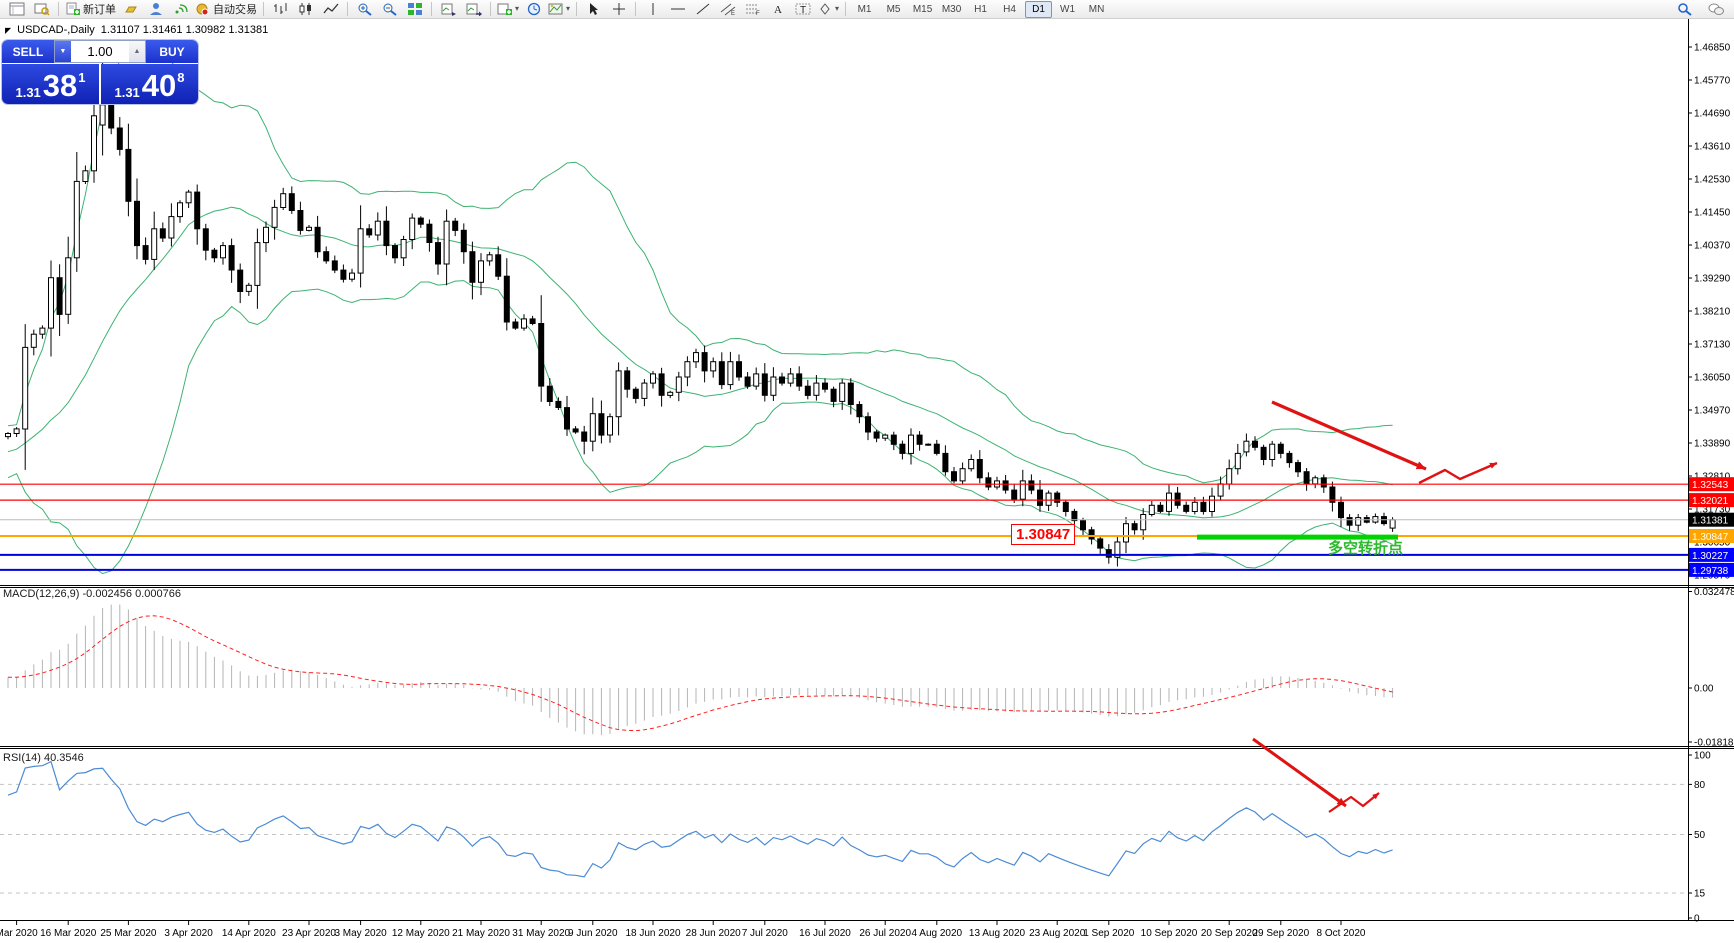 The height and width of the screenshot is (943, 1734). I want to click on rsi-bounce-arrow, so click(1354, 802).